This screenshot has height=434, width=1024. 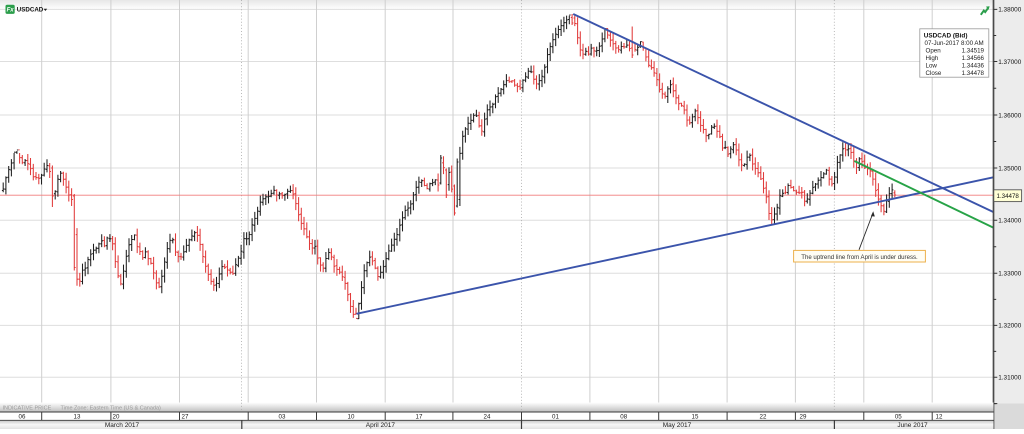 I want to click on svg-text: 1.35000, so click(x=1010, y=168).